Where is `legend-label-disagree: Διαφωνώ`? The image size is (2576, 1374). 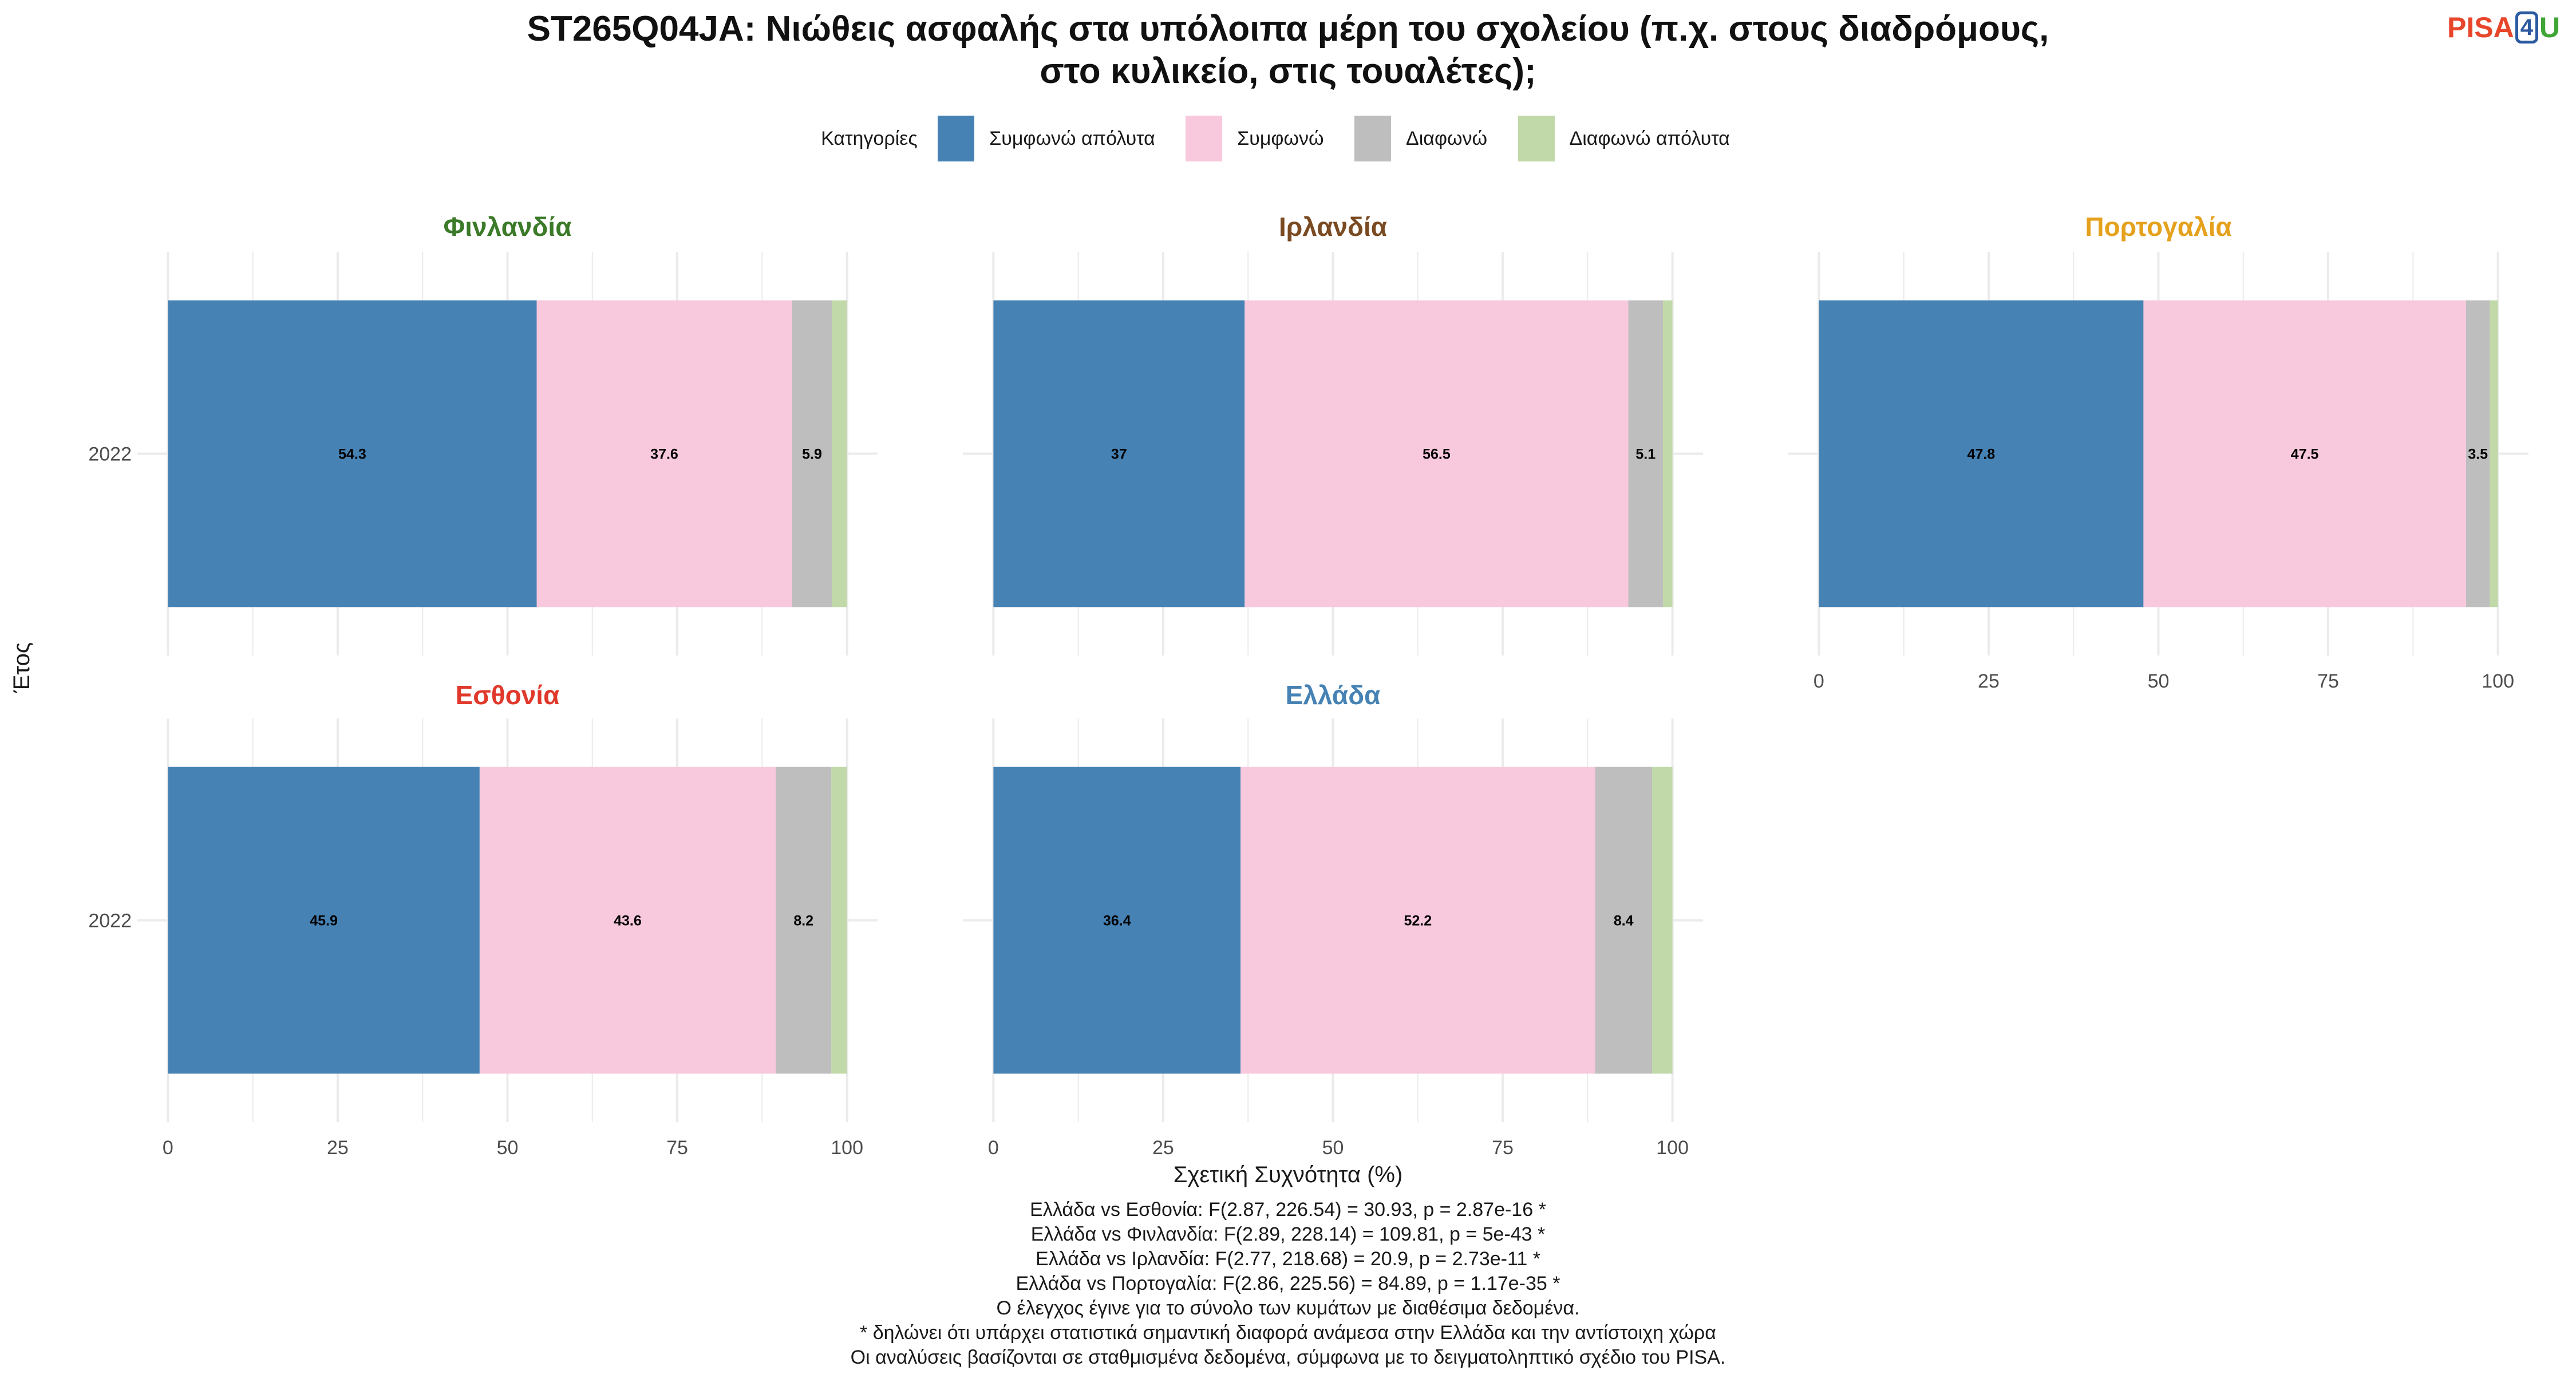
legend-label-disagree: Διαφωνώ is located at coordinates (1447, 139).